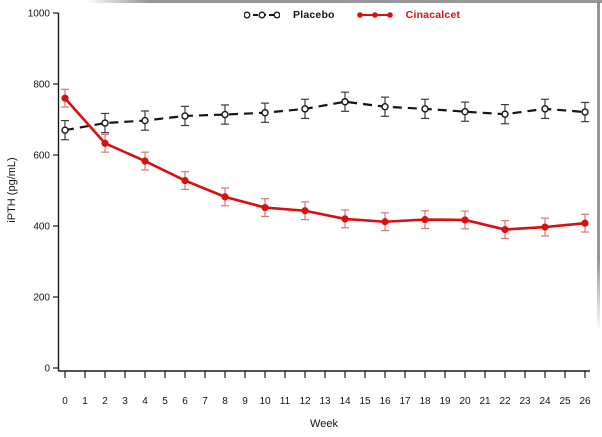  What do you see at coordinates (305, 401) in the screenshot?
I see `x-tick-label: 12` at bounding box center [305, 401].